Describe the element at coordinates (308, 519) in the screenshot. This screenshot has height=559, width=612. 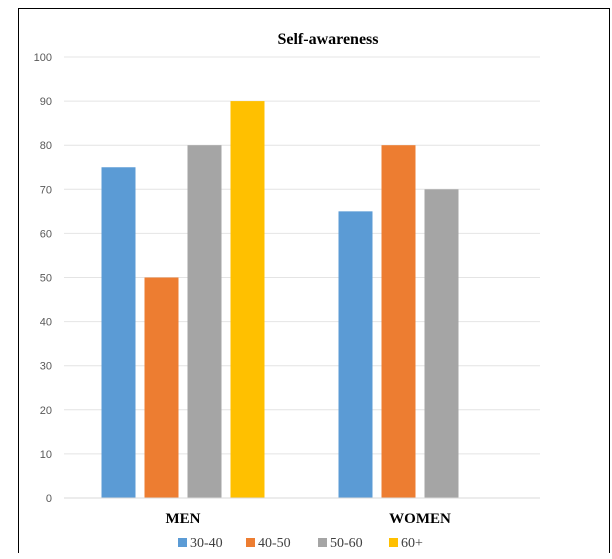
I see `category-labels: MEN WOMEN` at that location.